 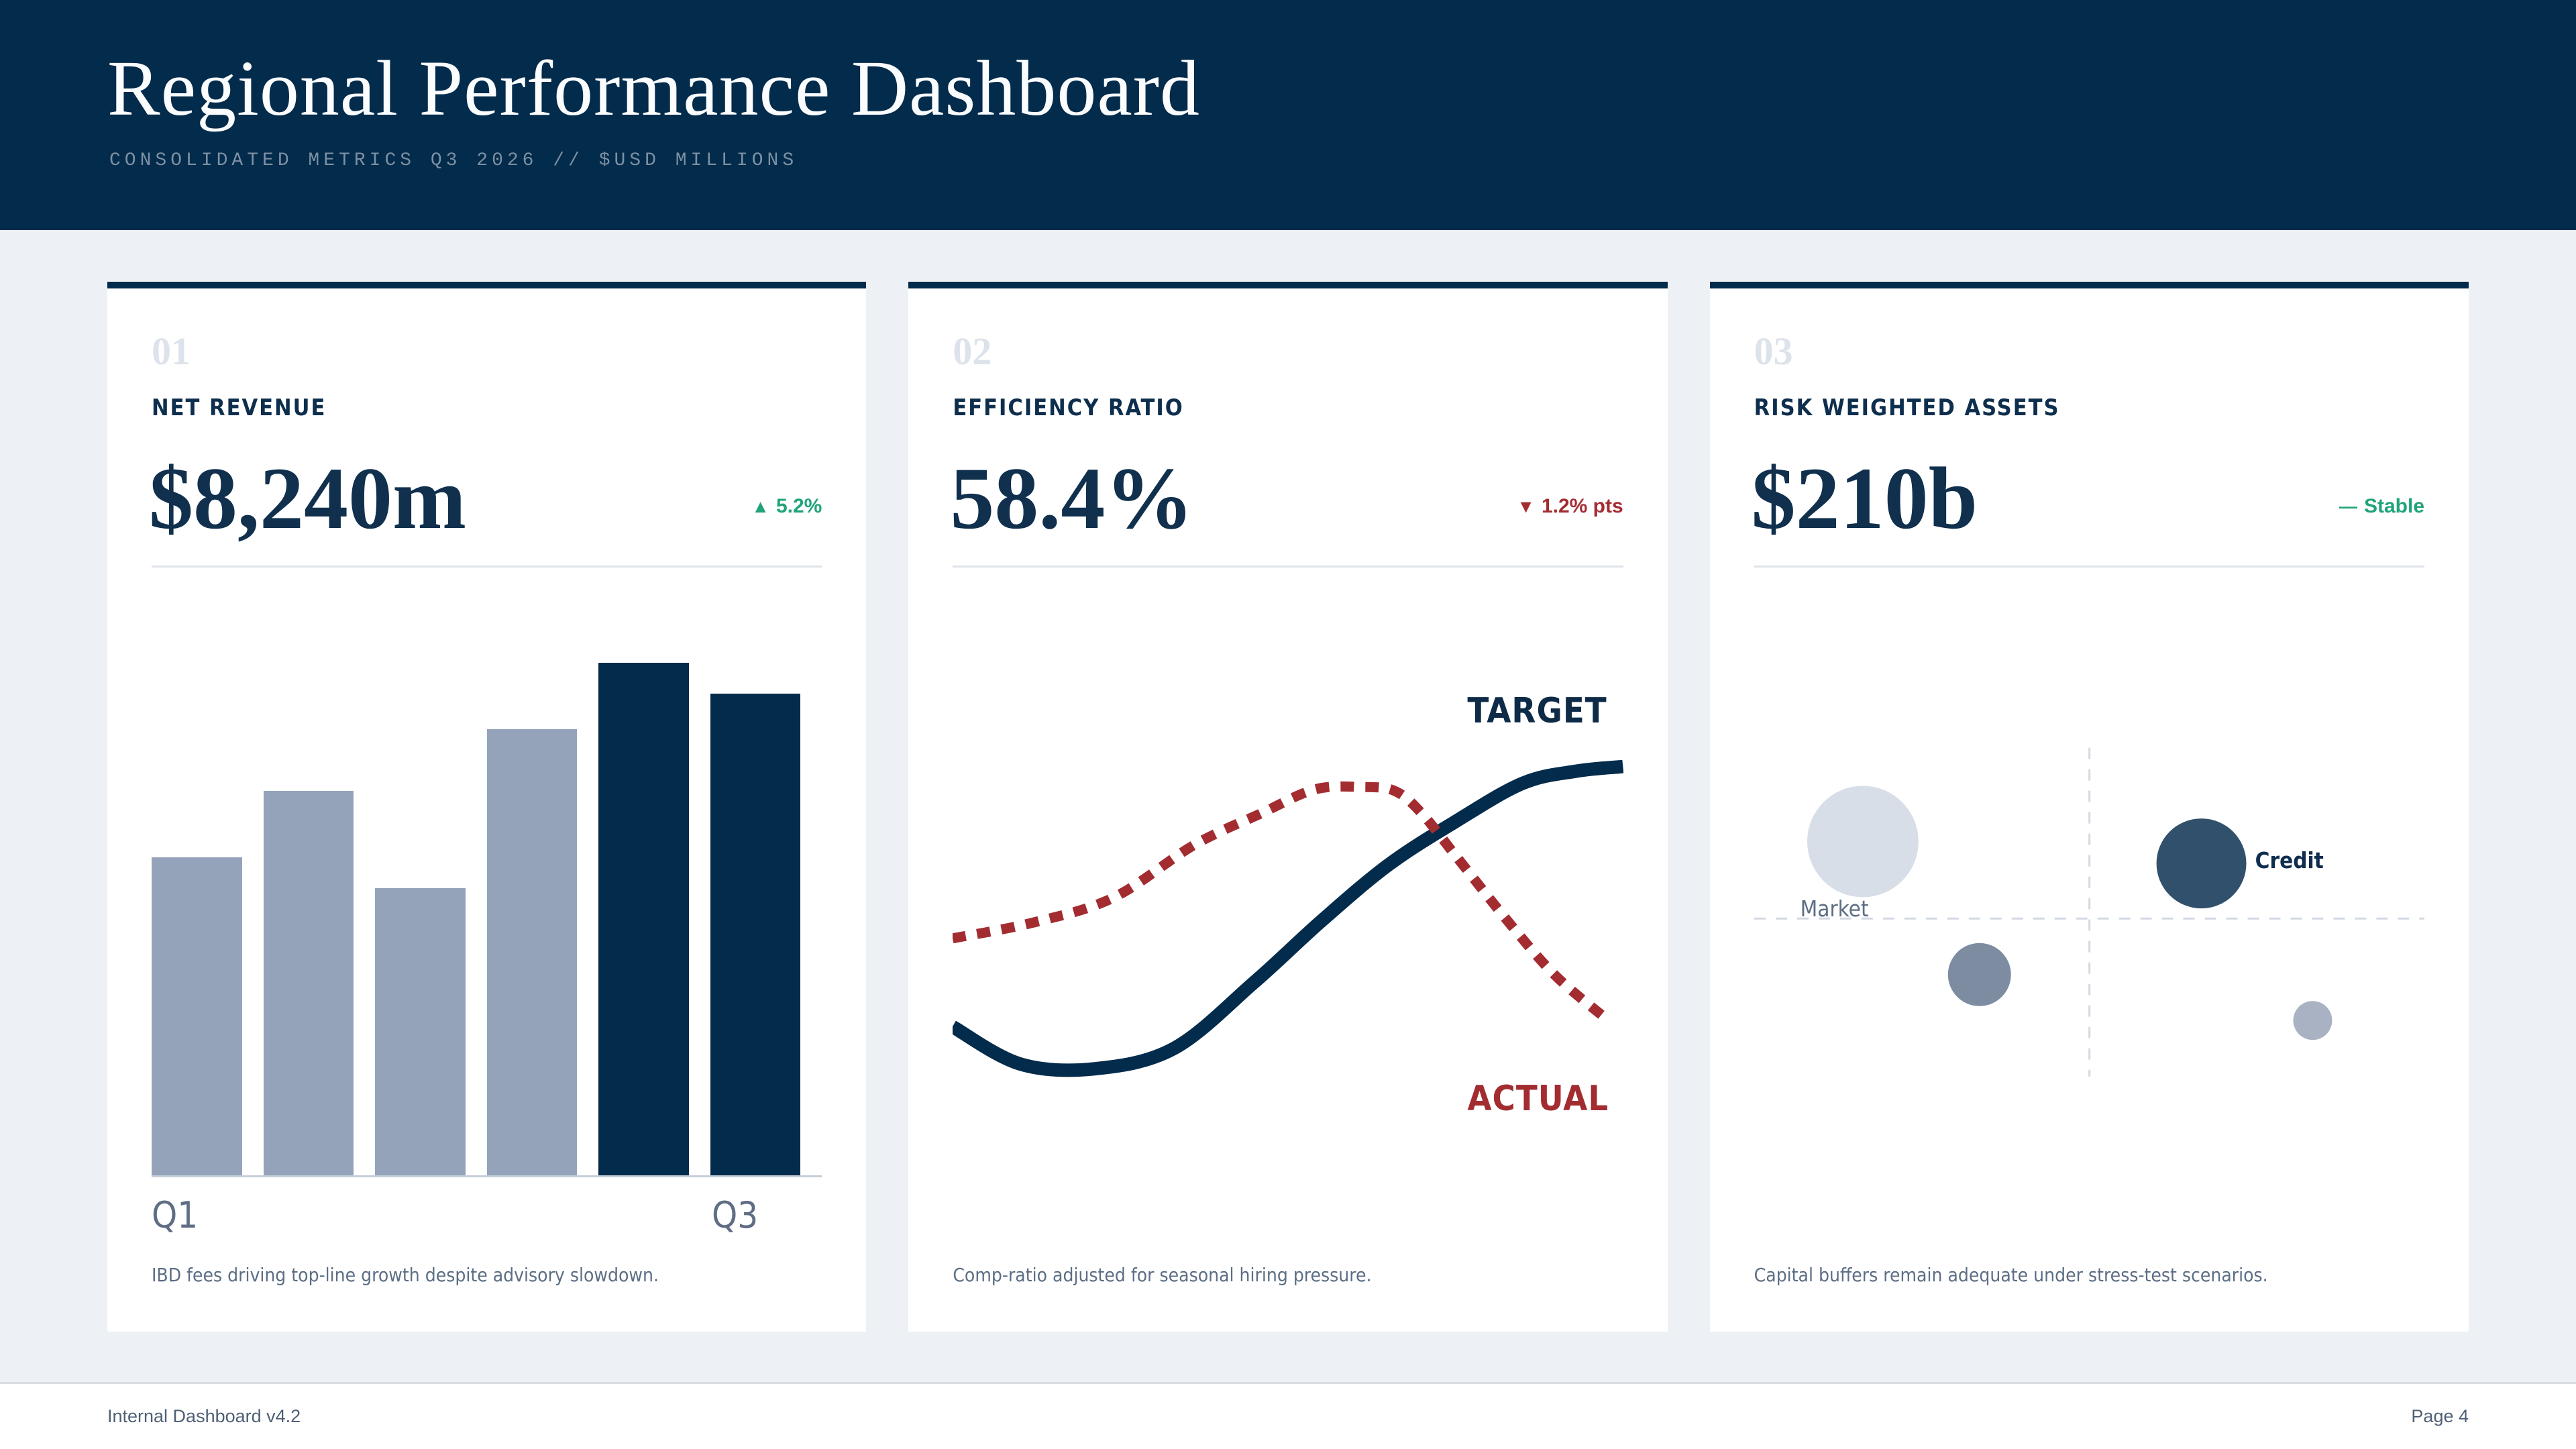 I want to click on kpi-delta: ▲ 5.2%, so click(x=786, y=506).